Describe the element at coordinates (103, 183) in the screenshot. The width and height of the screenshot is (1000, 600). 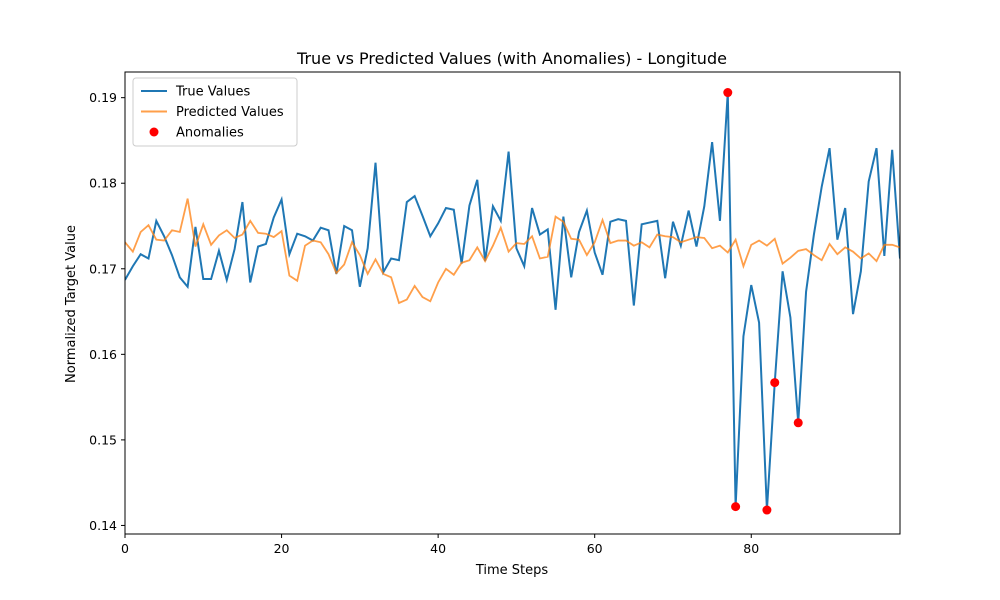
I see `y-tick-label: 0.18` at that location.